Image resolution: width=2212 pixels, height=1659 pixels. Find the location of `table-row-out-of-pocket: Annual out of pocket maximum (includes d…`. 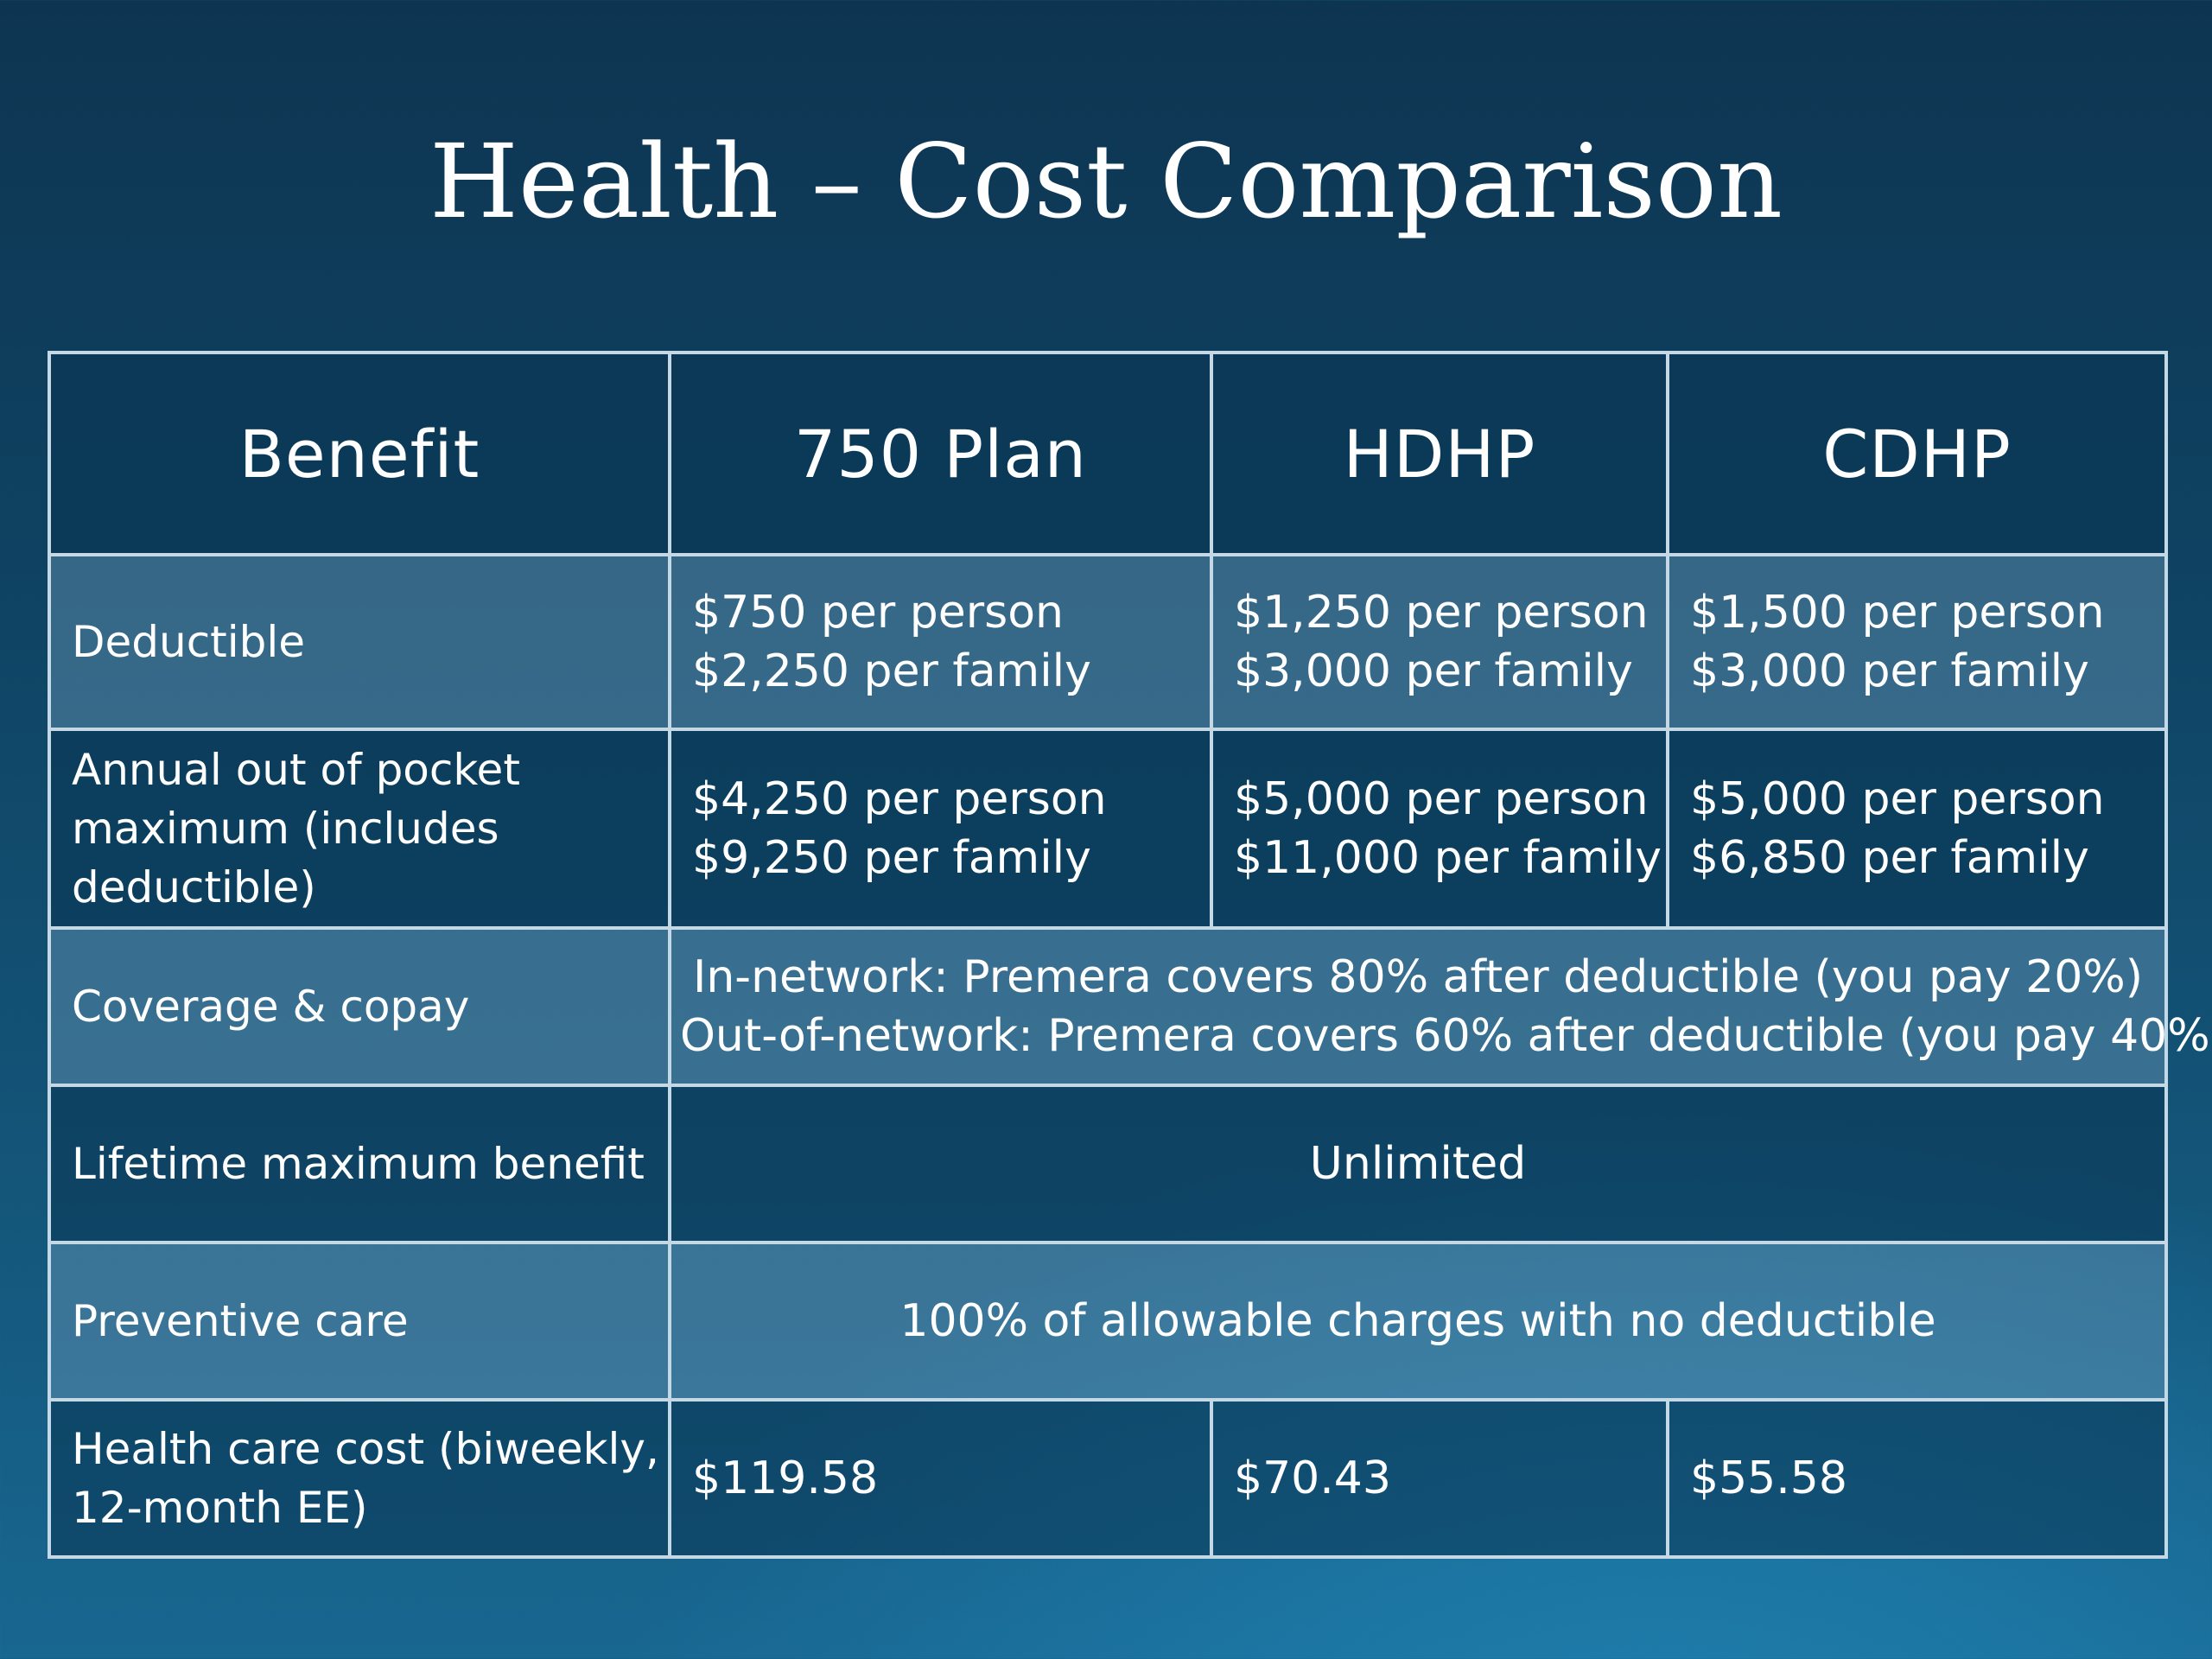

table-row-out-of-pocket: Annual out of pocket maximum (includes d… is located at coordinates (1108, 829).